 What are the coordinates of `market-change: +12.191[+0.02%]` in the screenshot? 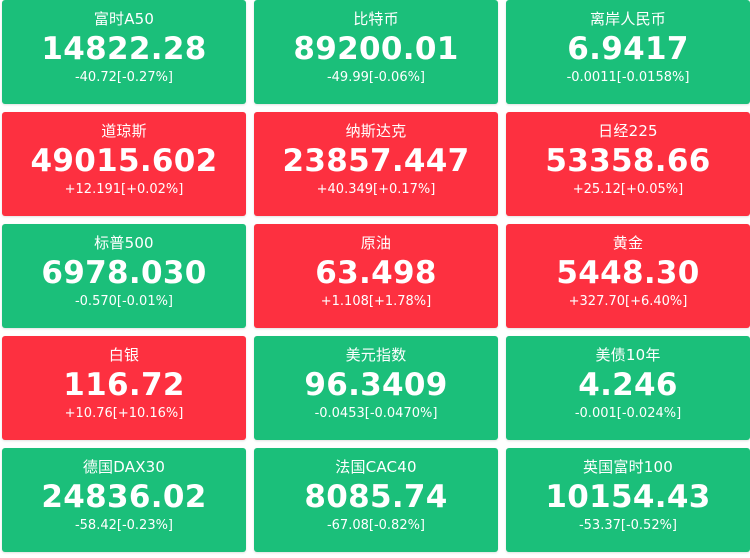 It's located at (124, 189).